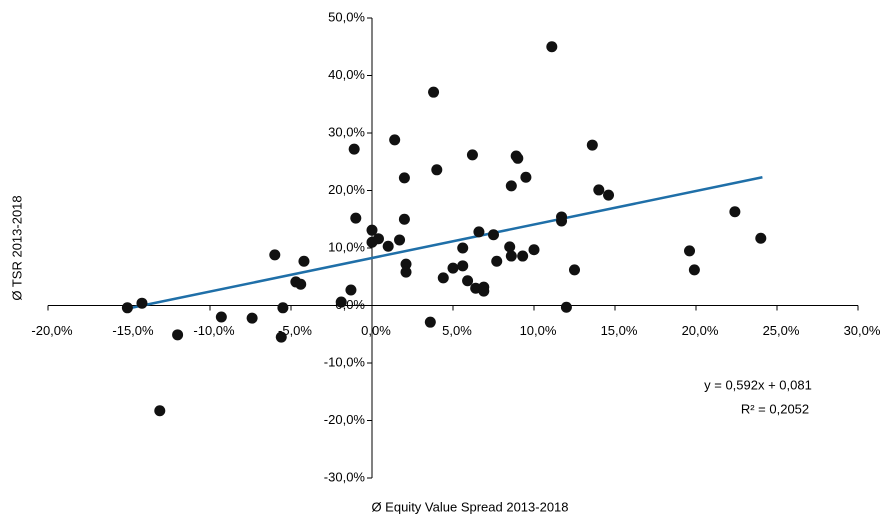  What do you see at coordinates (346, 74) in the screenshot?
I see `y-tick-label: 40,0%` at bounding box center [346, 74].